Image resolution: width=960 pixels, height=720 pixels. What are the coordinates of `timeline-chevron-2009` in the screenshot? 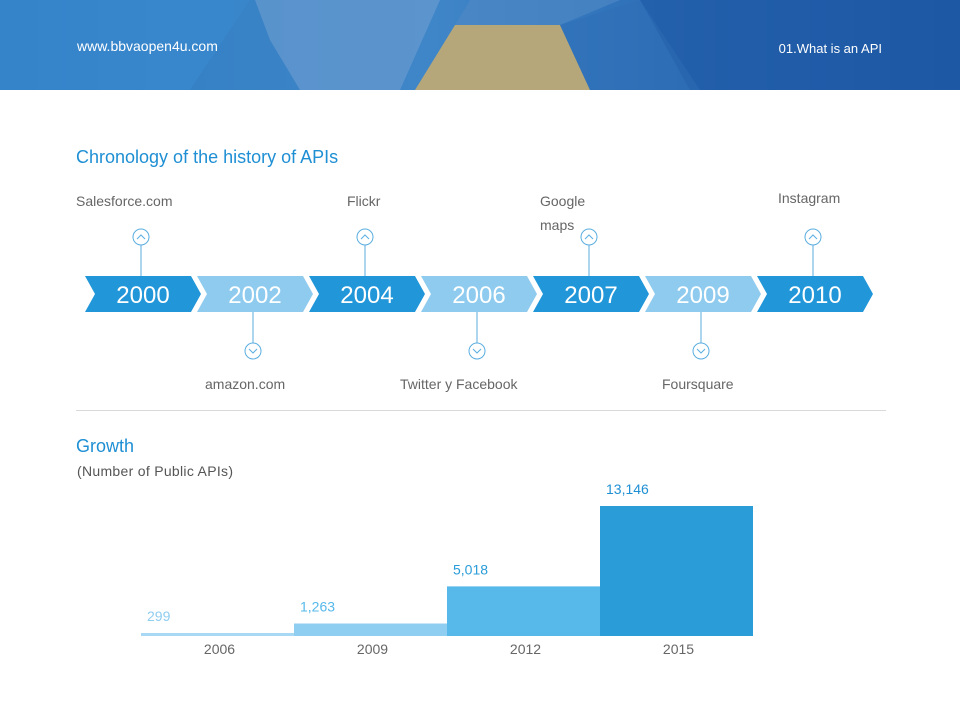 It's located at (703, 294).